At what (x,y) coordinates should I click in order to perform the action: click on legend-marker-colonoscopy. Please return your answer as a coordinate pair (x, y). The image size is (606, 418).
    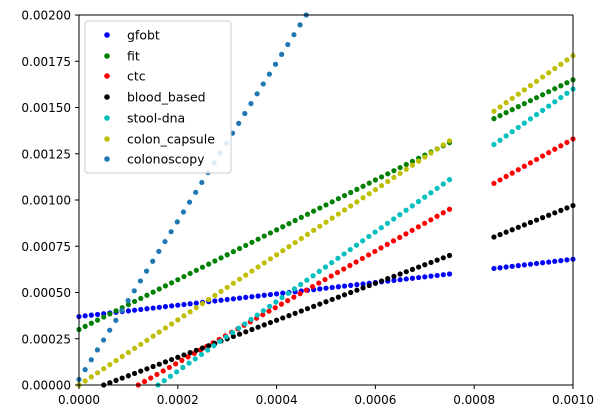
    Looking at the image, I should click on (107, 159).